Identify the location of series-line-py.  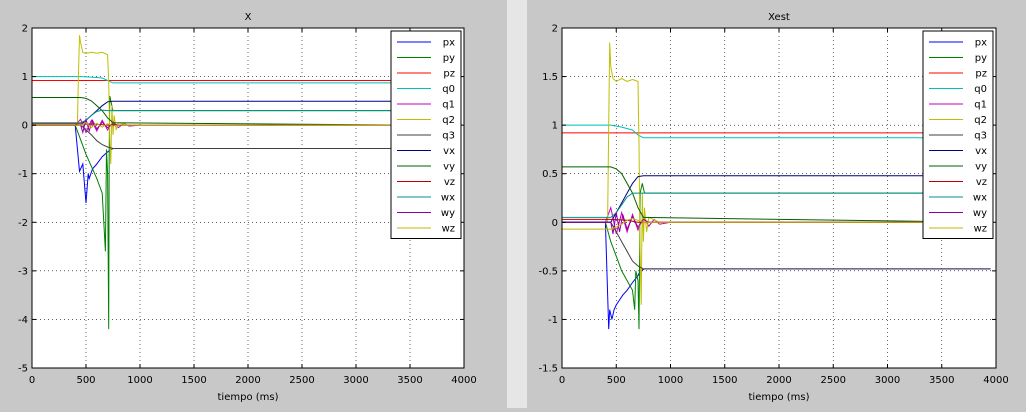
(776, 256).